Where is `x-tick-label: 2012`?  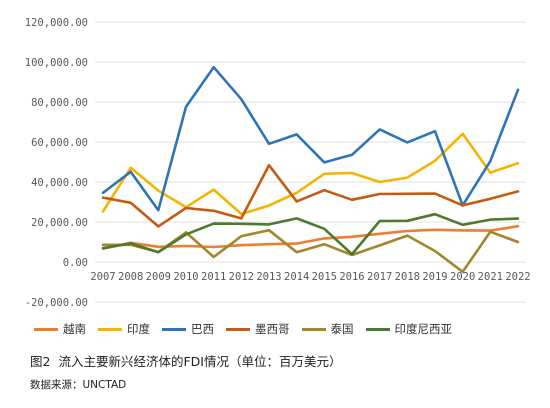
x-tick-label: 2012 is located at coordinates (241, 277).